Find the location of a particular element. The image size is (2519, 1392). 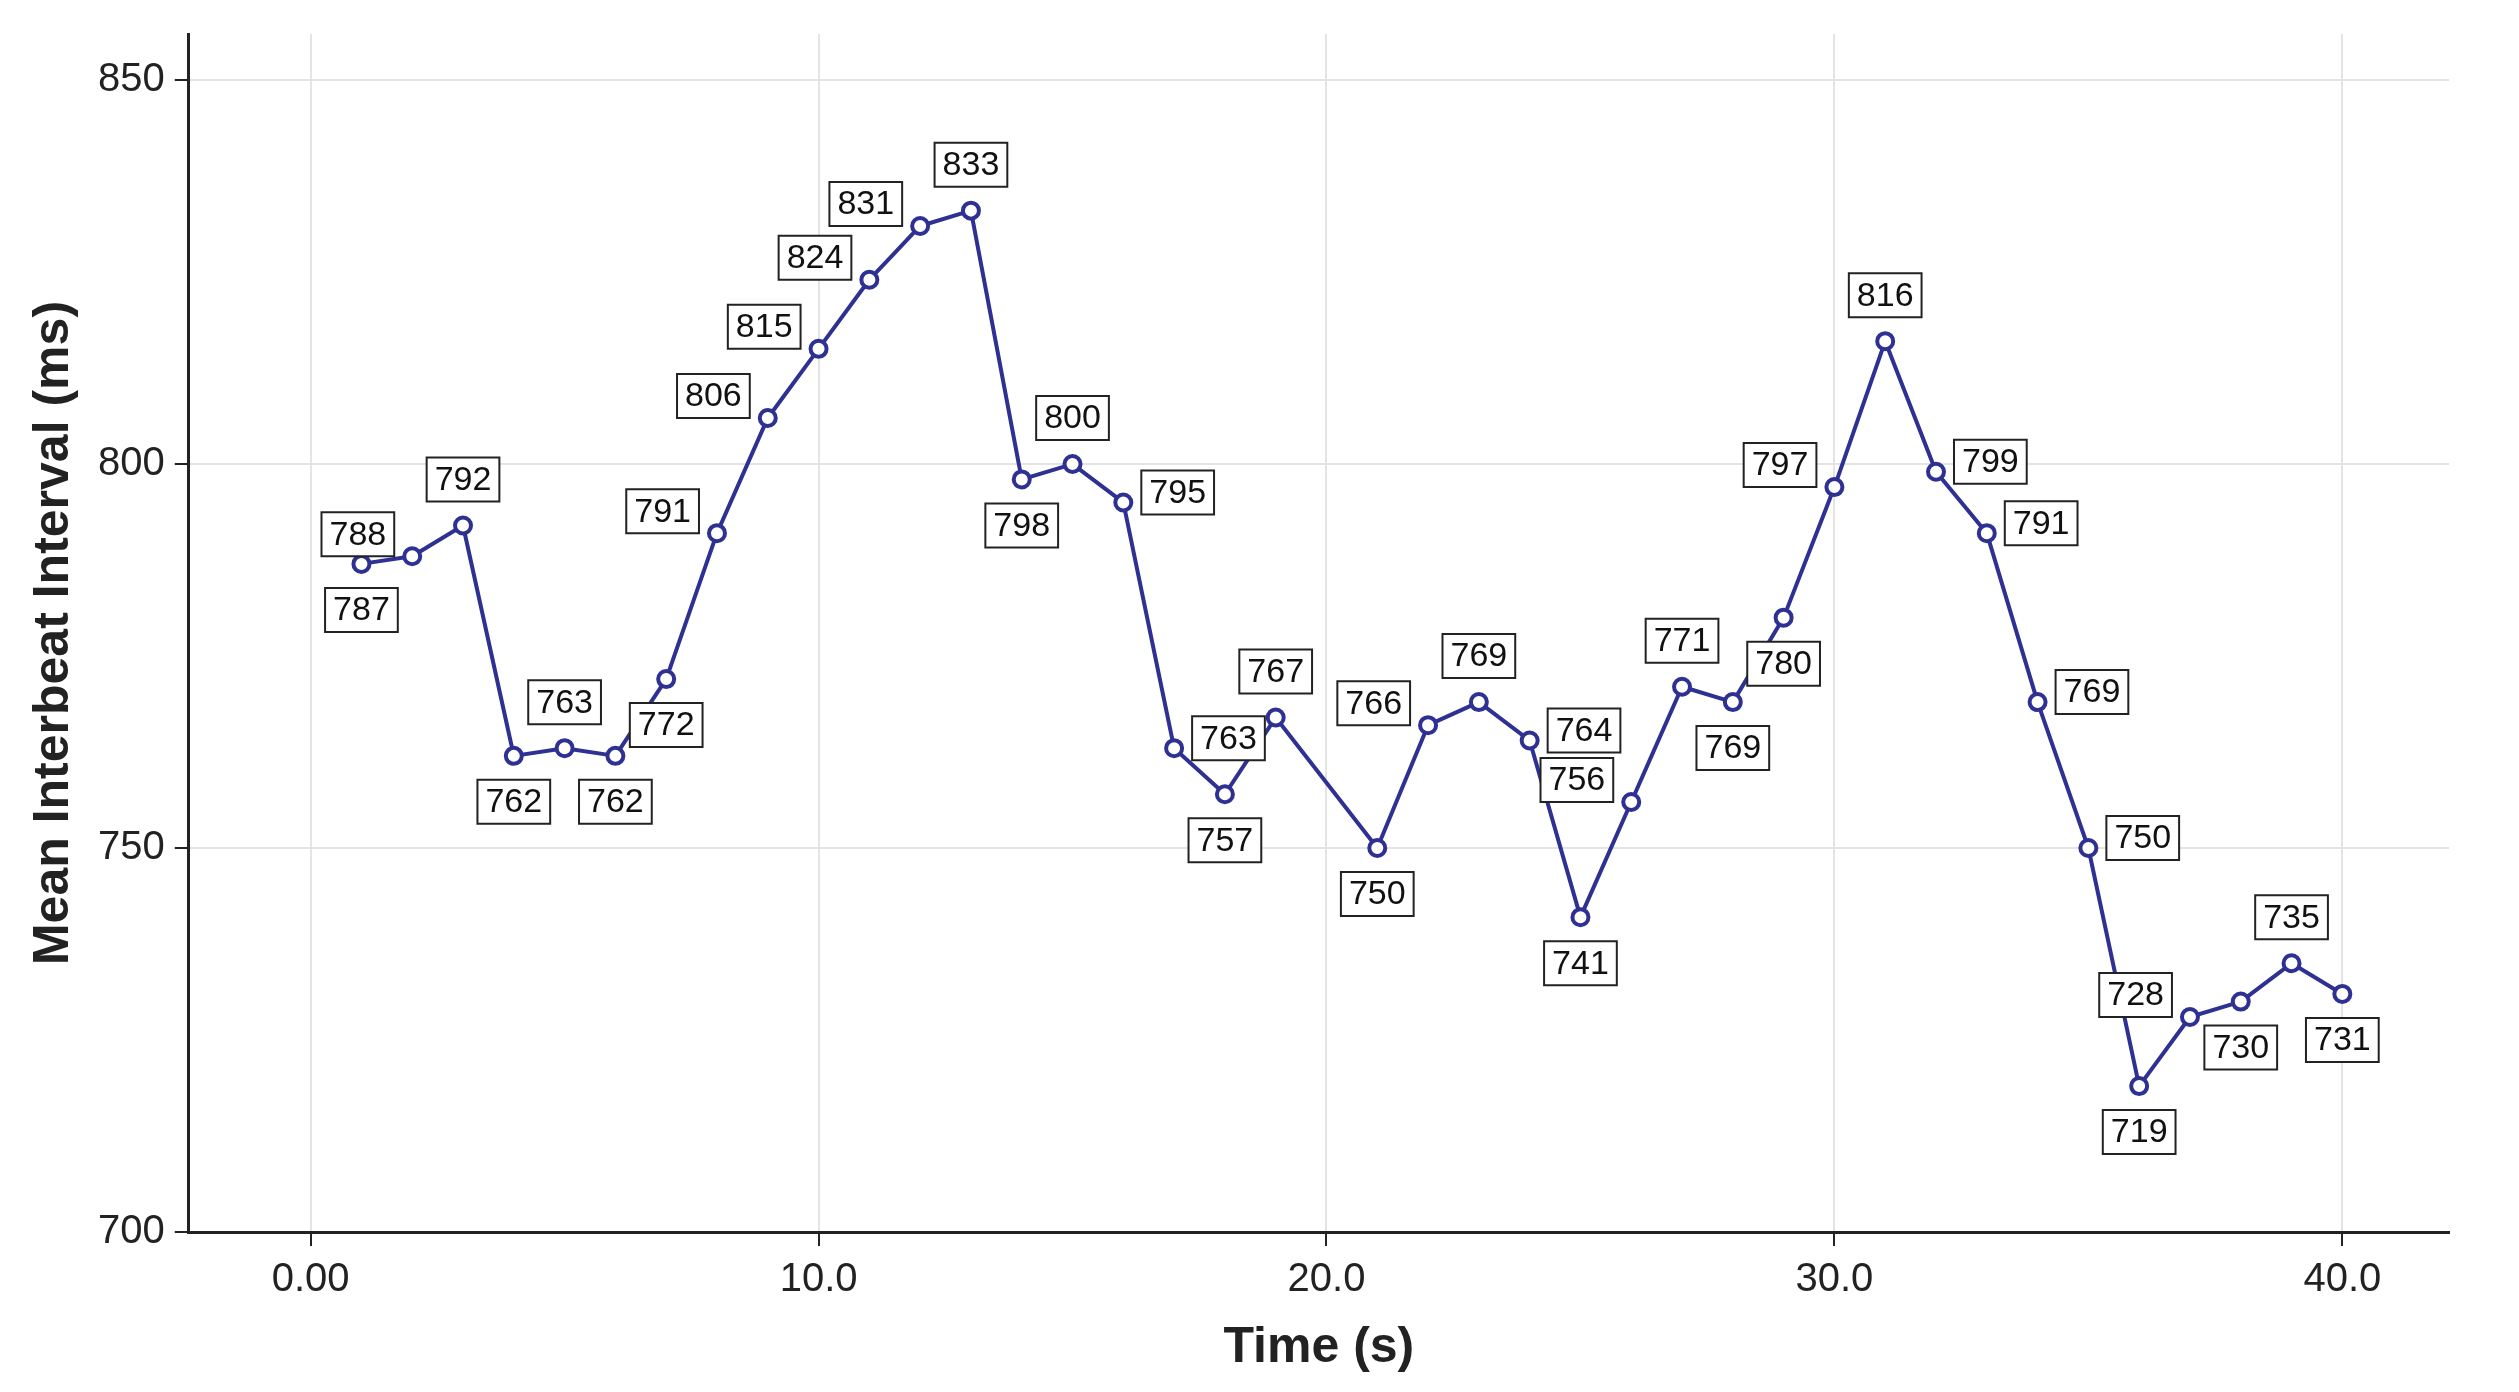

y-axis-title: Mean Interbeat Interval (ms) is located at coordinates (50, 633).